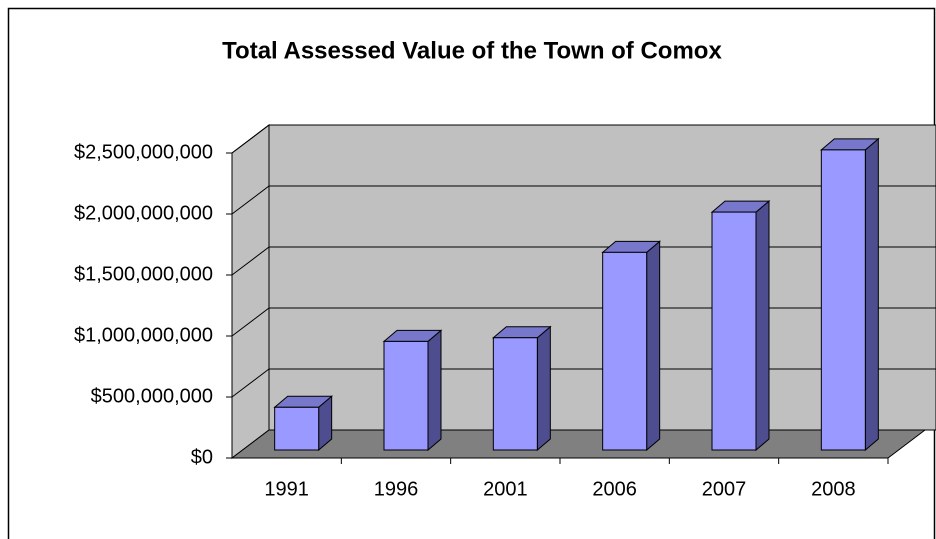 Image resolution: width=936 pixels, height=539 pixels. What do you see at coordinates (614, 489) in the screenshot?
I see `x-tick-label: 2006` at bounding box center [614, 489].